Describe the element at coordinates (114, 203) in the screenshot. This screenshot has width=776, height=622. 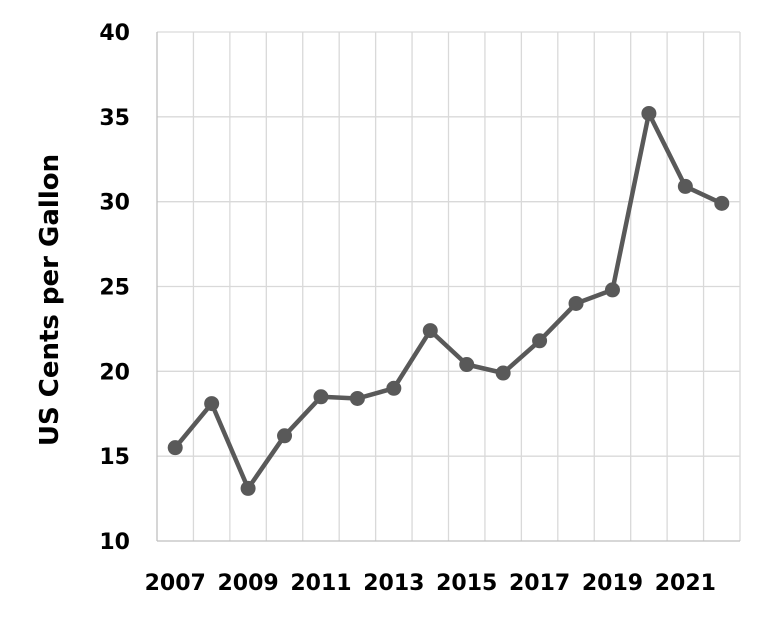
I see `y-tick-label: 30` at that location.